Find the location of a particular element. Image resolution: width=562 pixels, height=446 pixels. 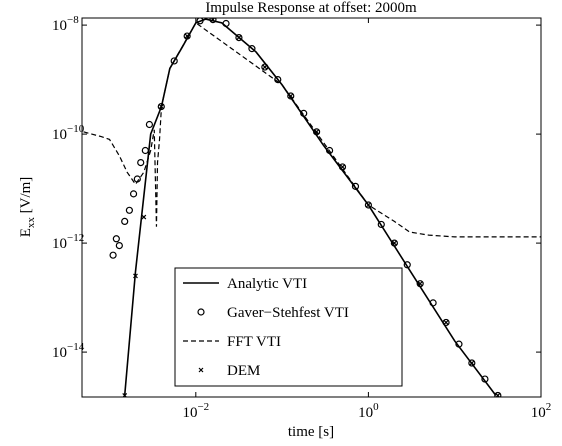

x-tick-label: 10² is located at coordinates (541, 411).